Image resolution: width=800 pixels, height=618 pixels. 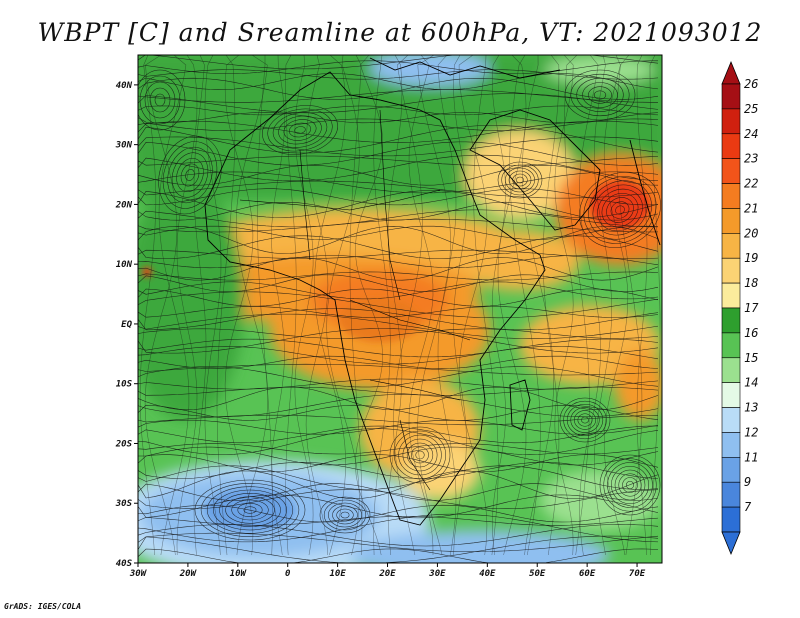 I want to click on shade-atlantic-green, so click(x=191, y=300).